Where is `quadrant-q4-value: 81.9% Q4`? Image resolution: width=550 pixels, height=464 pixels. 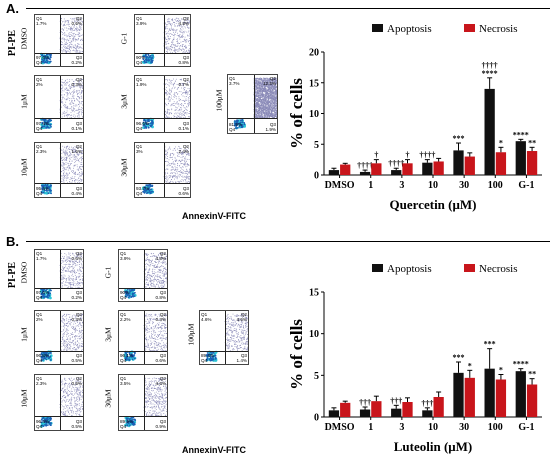 quadrant-q4-value: 81.9% Q4 is located at coordinates (236, 127).